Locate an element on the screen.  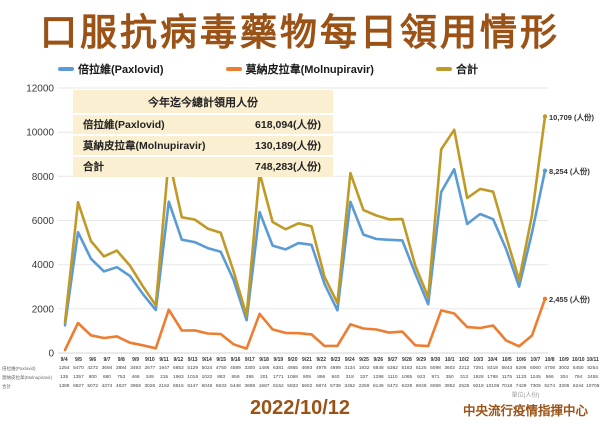
date-label: 9/13 is located at coordinates (192, 360).